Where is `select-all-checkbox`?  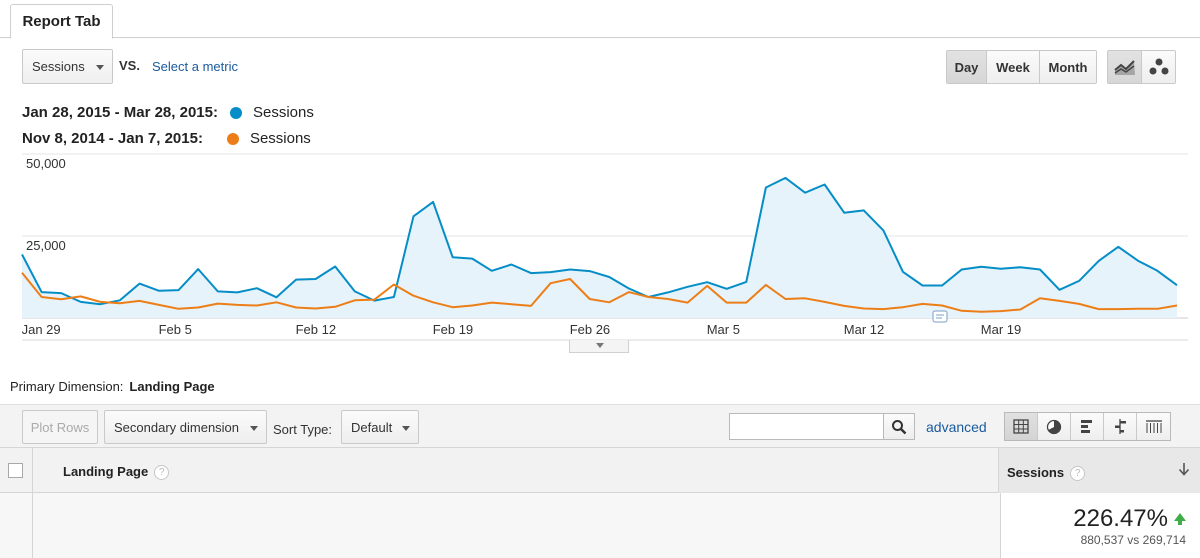
select-all-checkbox is located at coordinates (15, 470).